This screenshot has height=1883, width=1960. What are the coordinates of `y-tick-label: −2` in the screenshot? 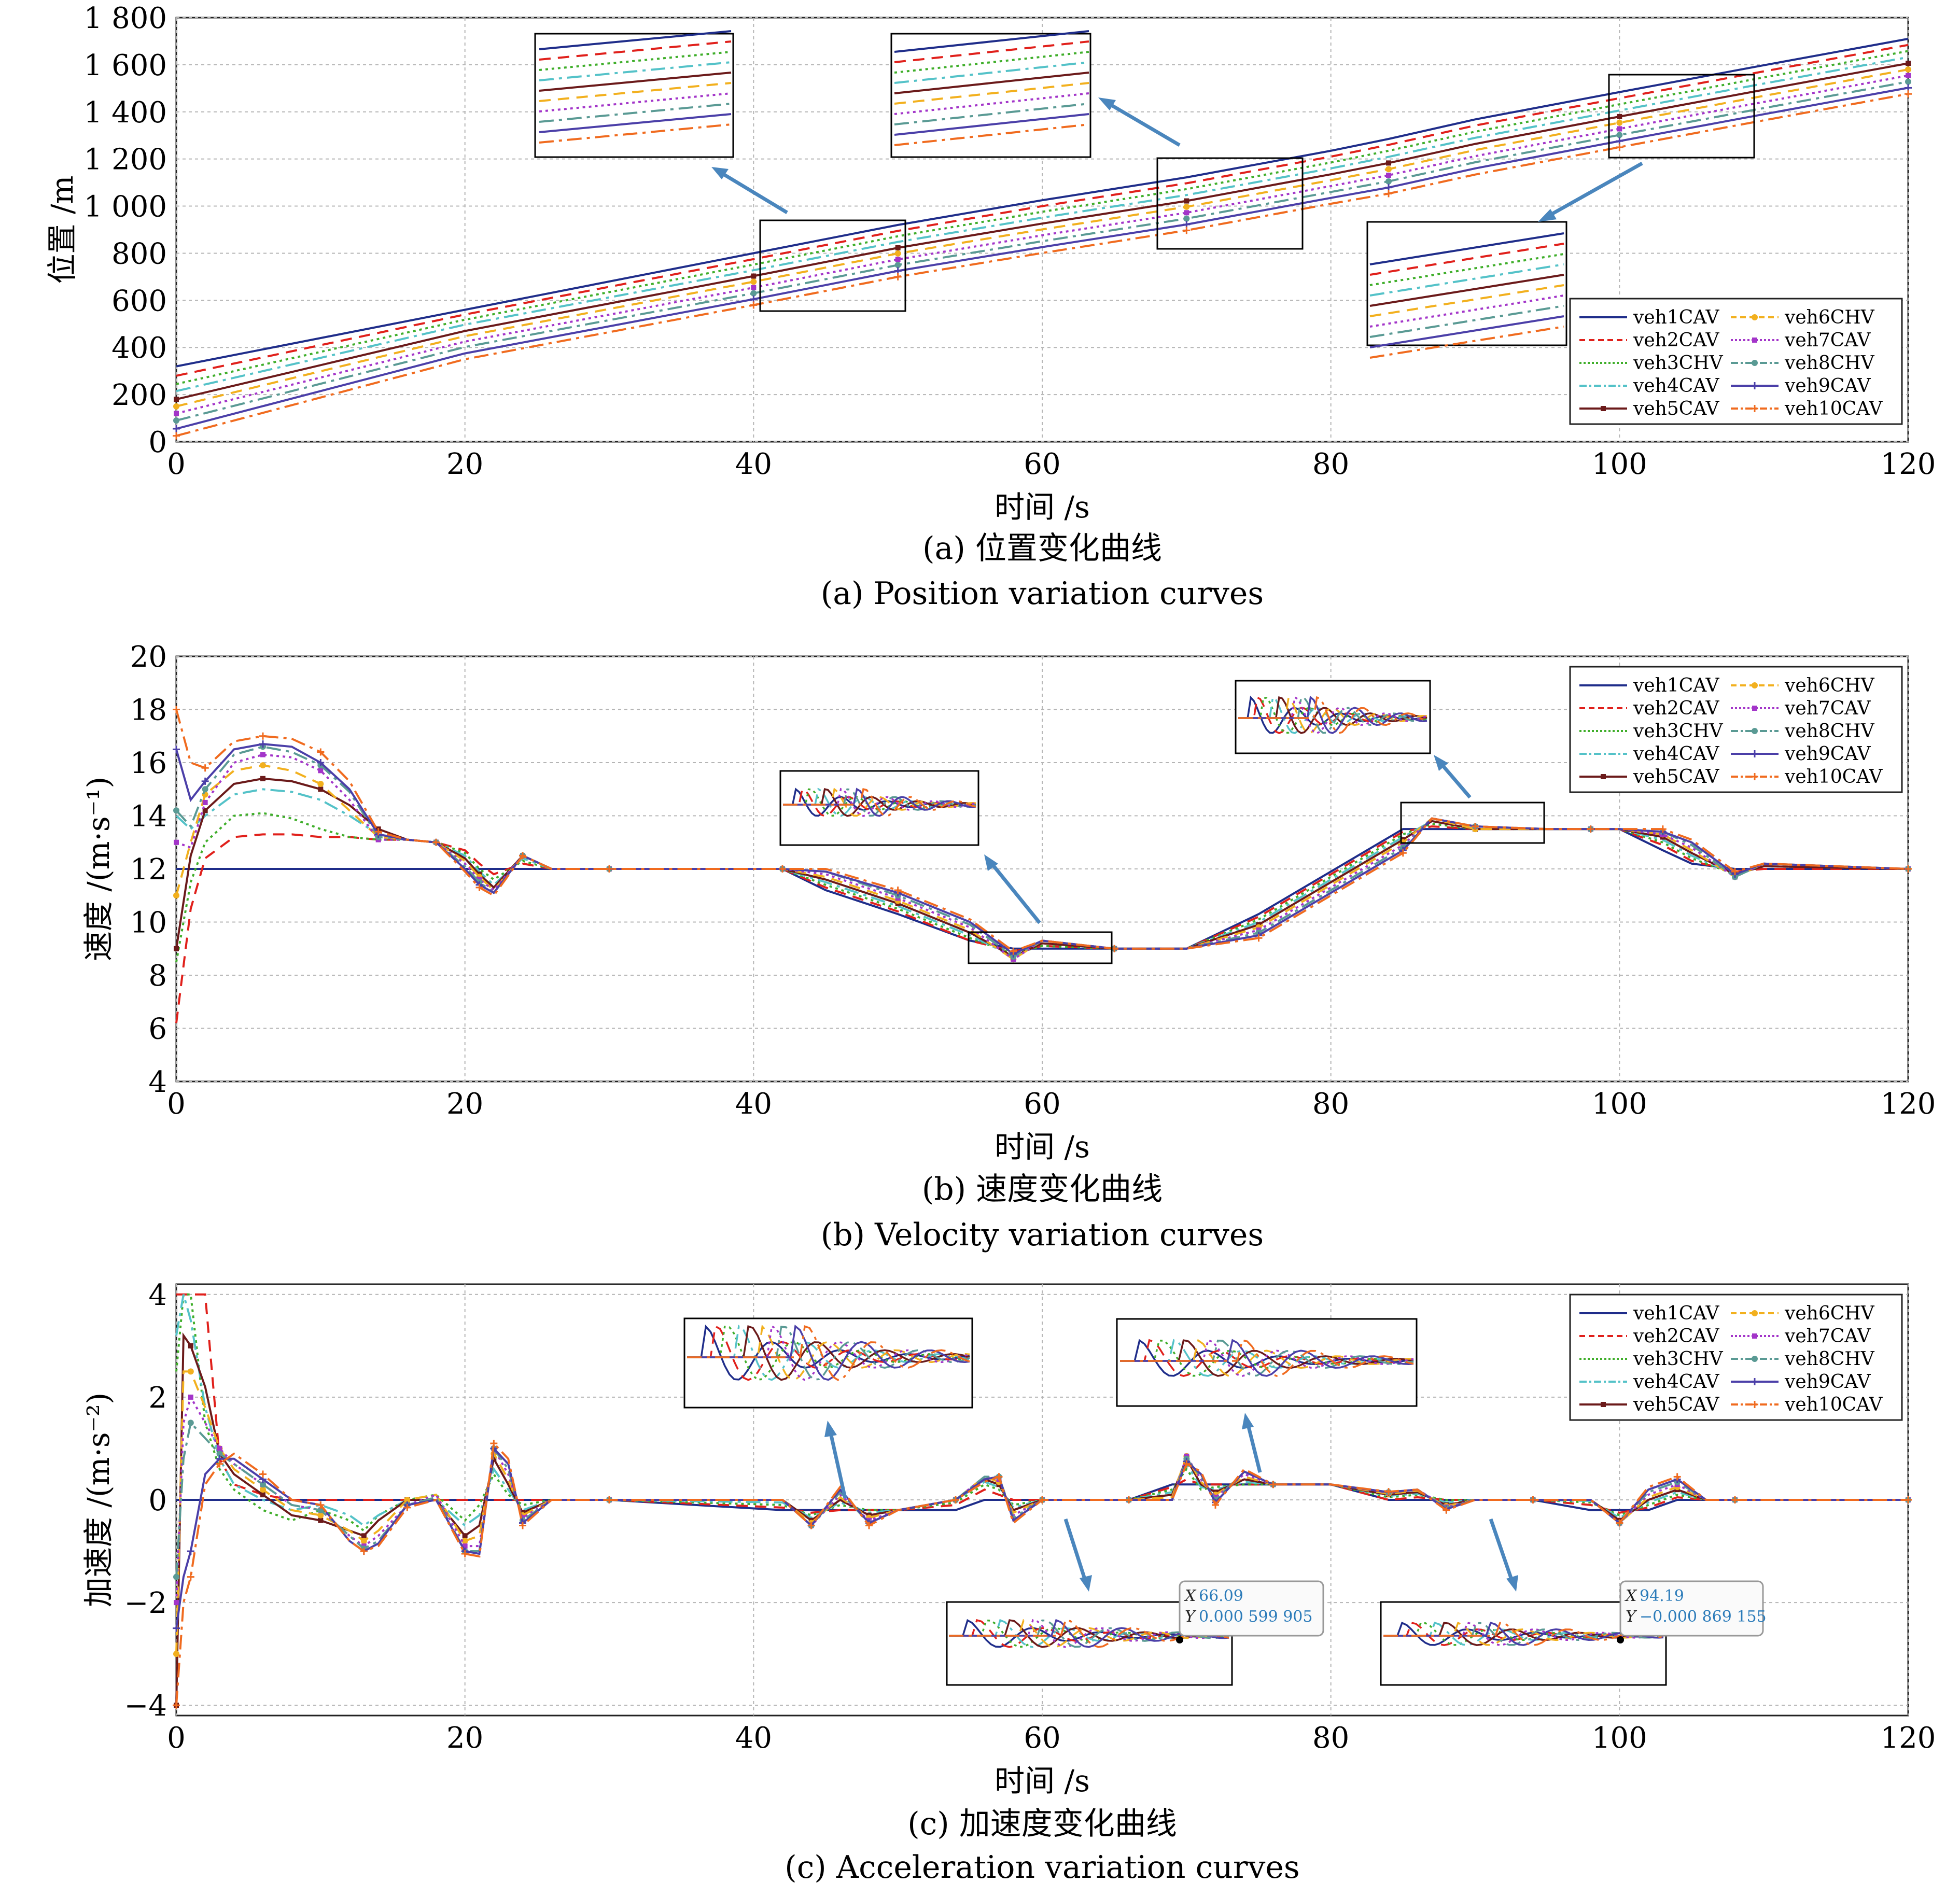 It's located at (145, 1603).